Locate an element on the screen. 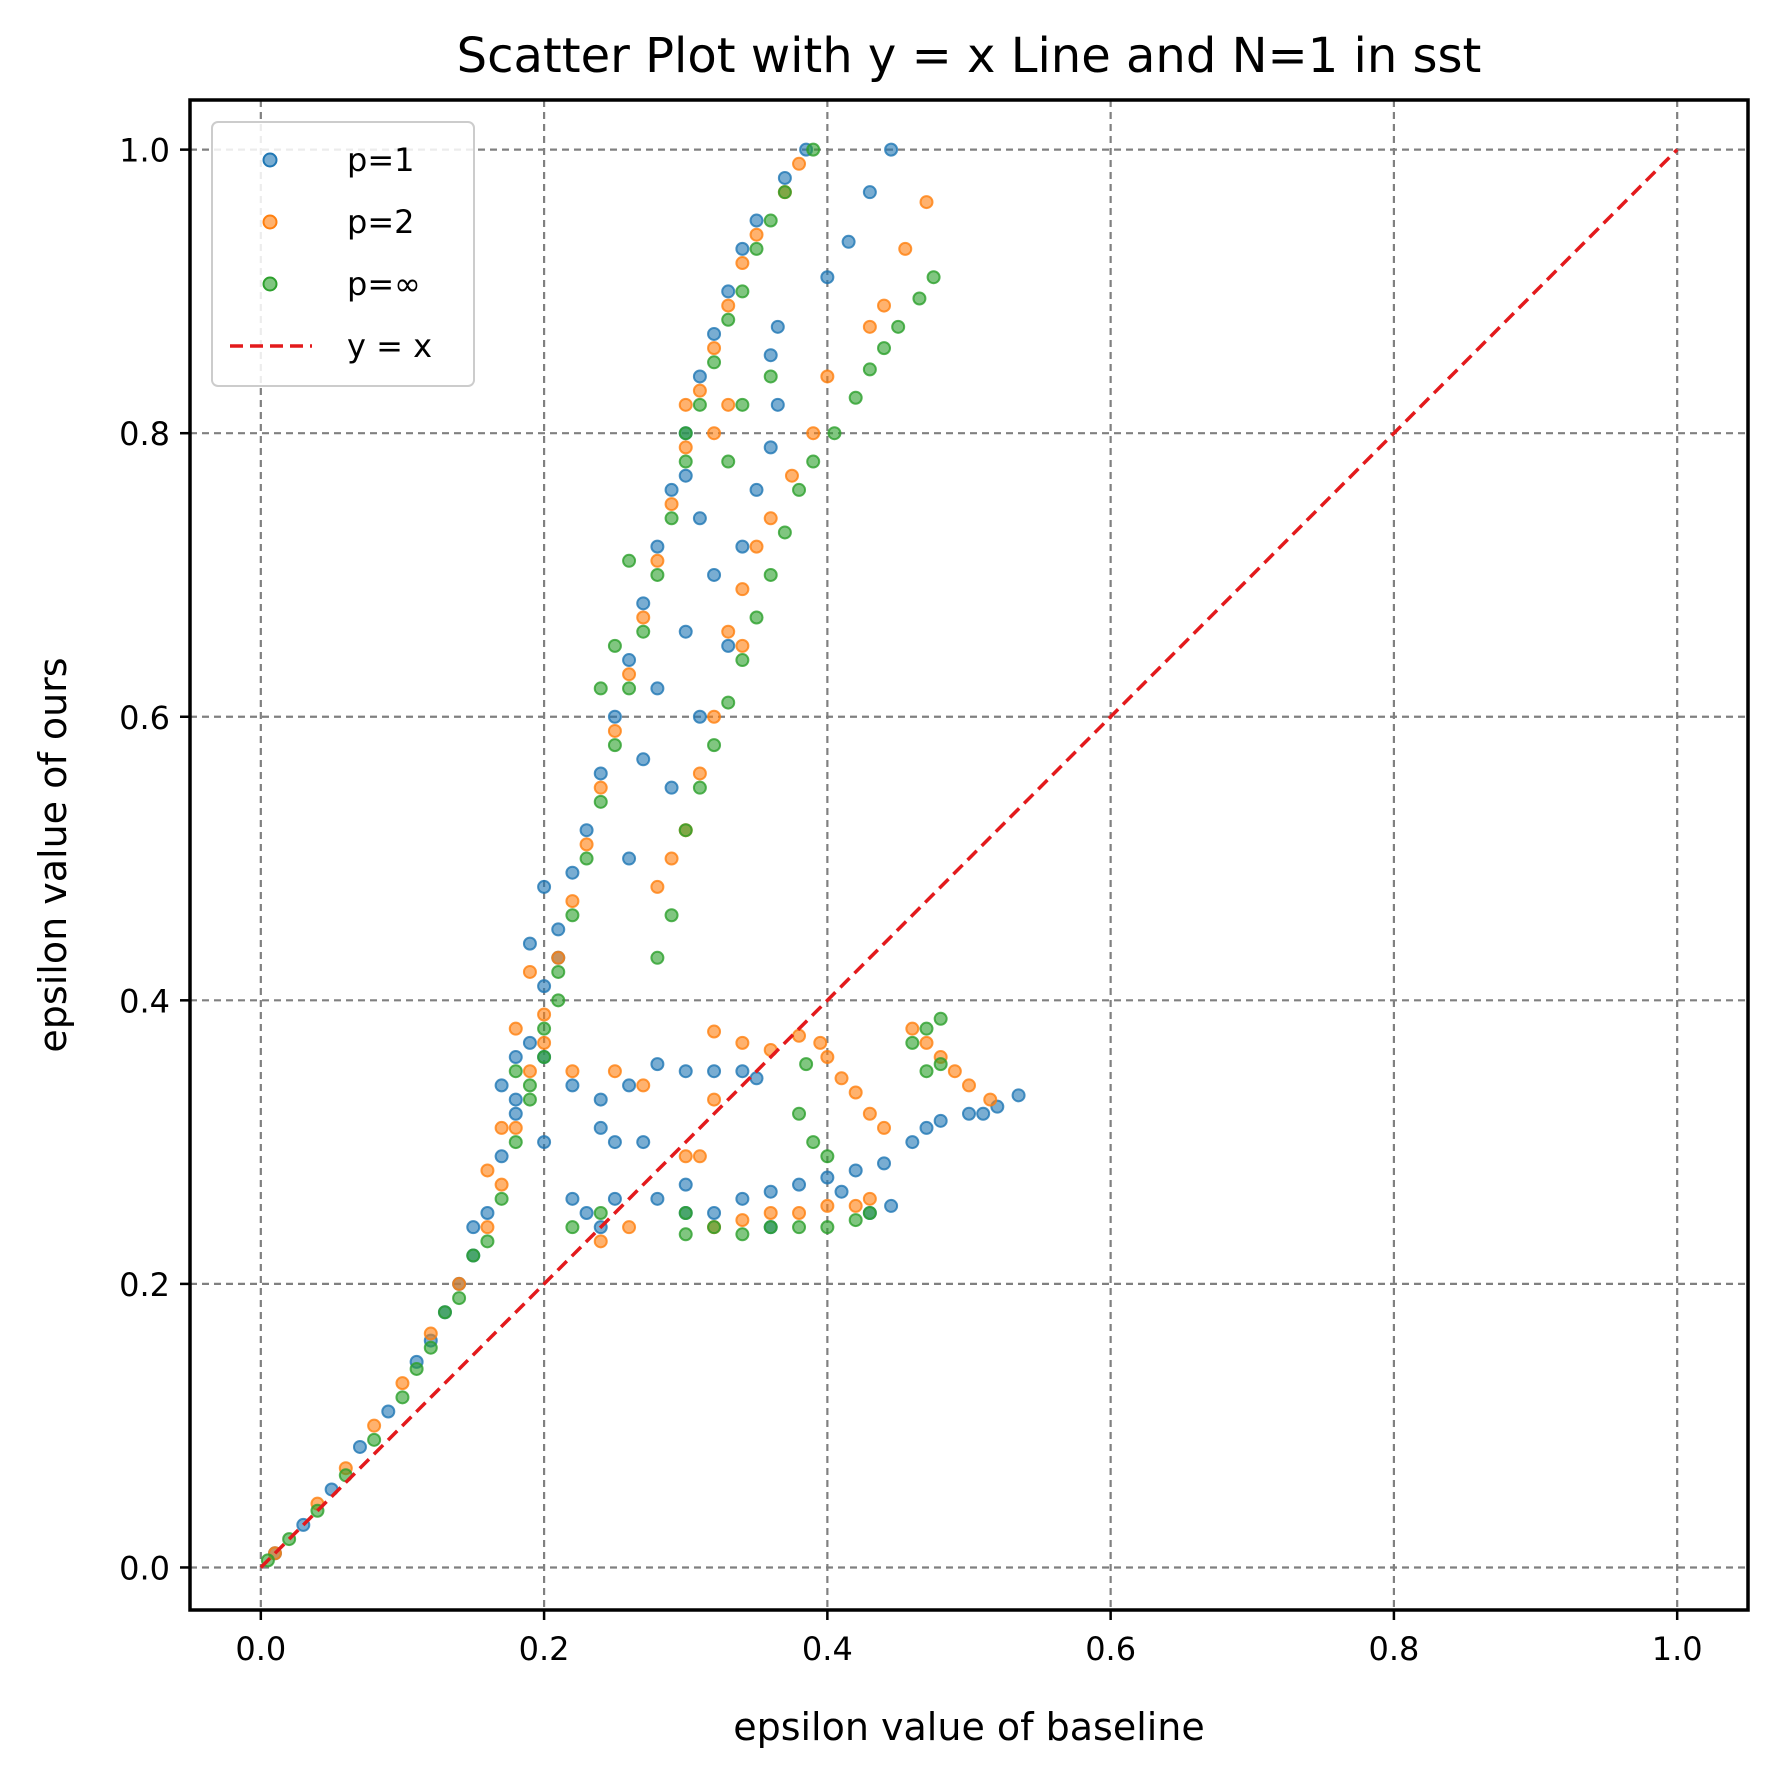  x-tick-label: 1.0 is located at coordinates (1677, 1649).